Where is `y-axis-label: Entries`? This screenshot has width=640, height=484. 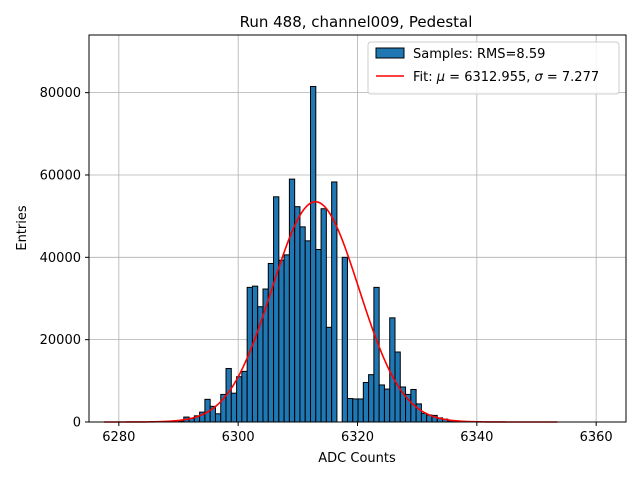
y-axis-label: Entries is located at coordinates (22, 228).